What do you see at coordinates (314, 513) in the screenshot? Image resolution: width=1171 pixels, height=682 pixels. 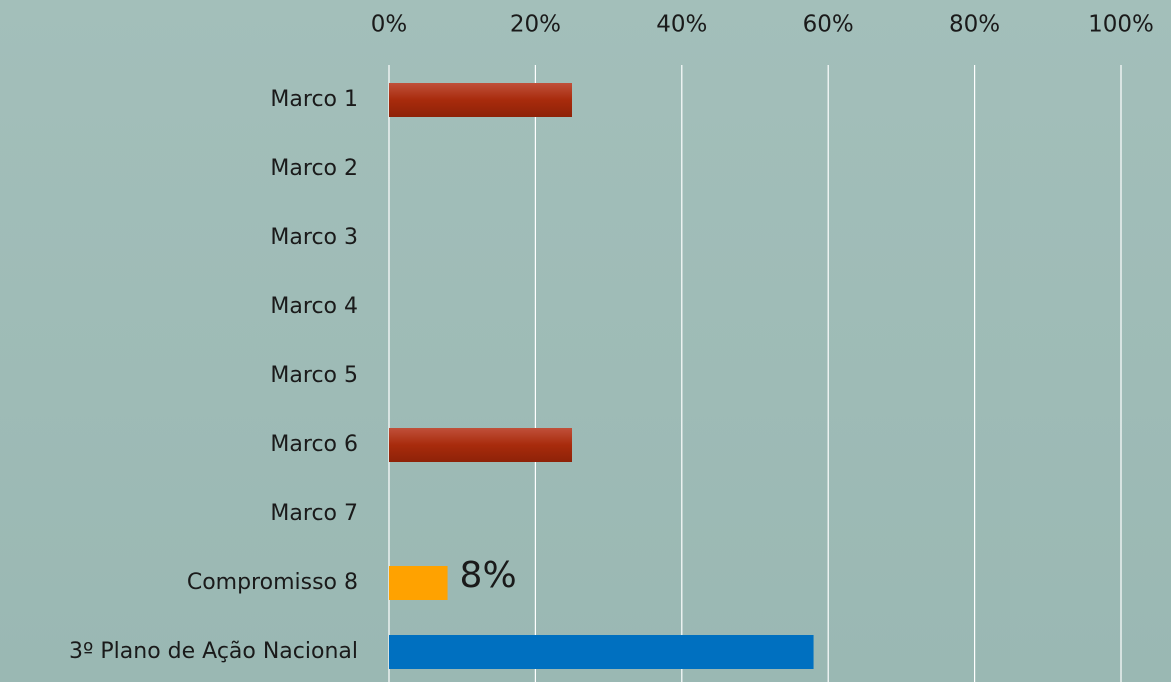 I see `y-tick-label: Marco 7` at bounding box center [314, 513].